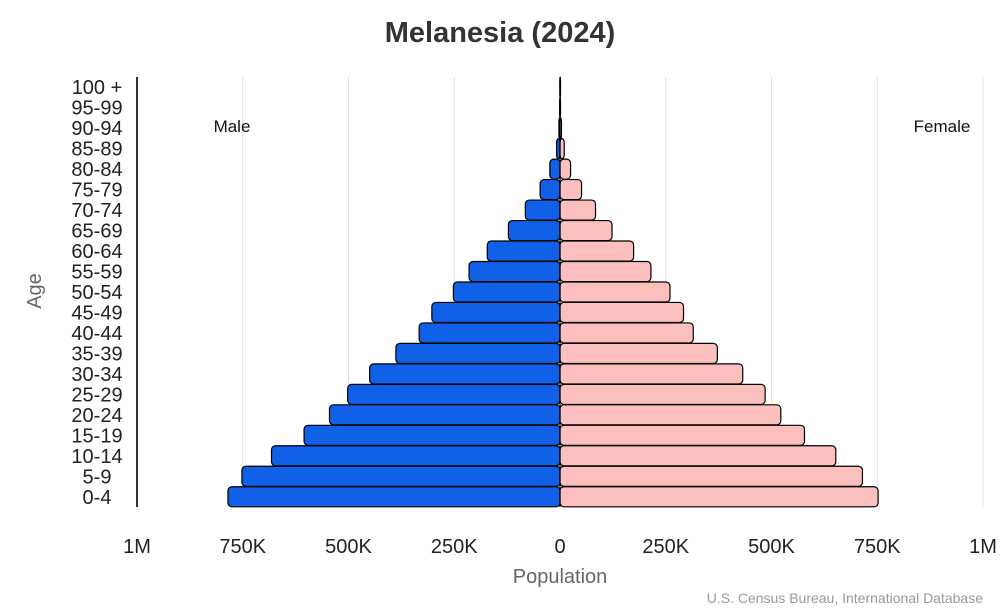  Describe the element at coordinates (97, 477) in the screenshot. I see `age-tick-label: 5-9` at that location.